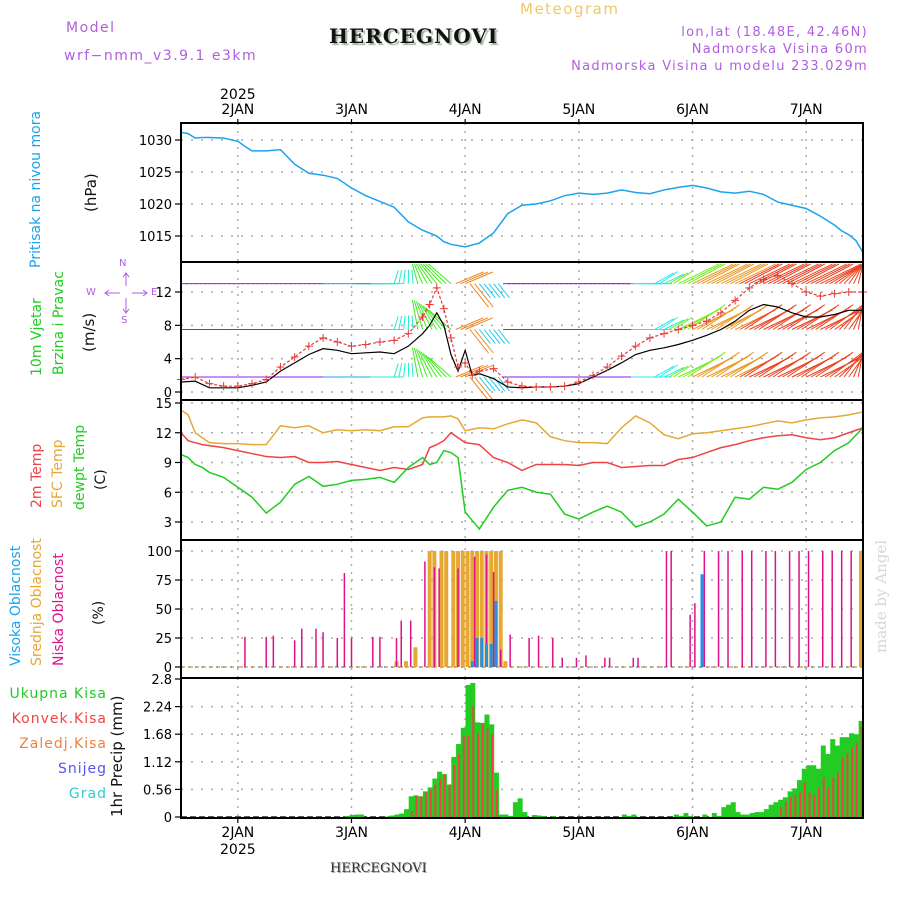  I want to click on legend-total-rain: Ukupna Kisa, so click(58, 694).